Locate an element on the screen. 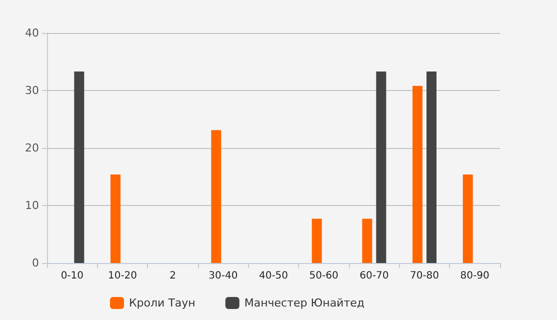 Image resolution: width=557 pixels, height=320 pixels. legend-label: Манчестер Юнайтед is located at coordinates (304, 303).